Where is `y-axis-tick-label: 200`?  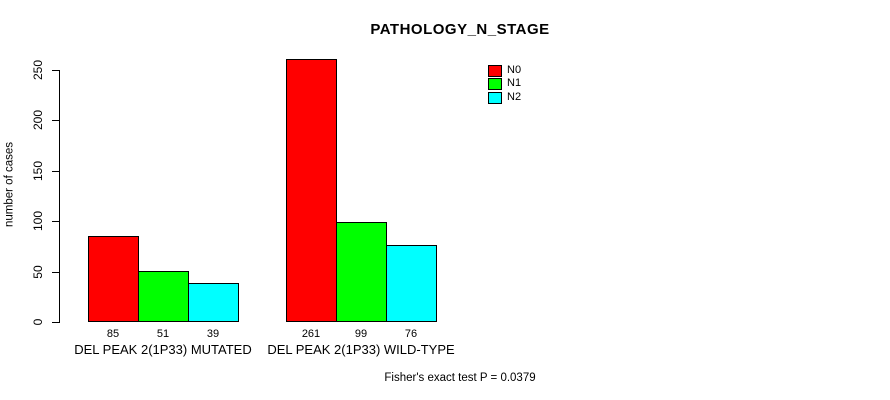 y-axis-tick-label: 200 is located at coordinates (38, 120).